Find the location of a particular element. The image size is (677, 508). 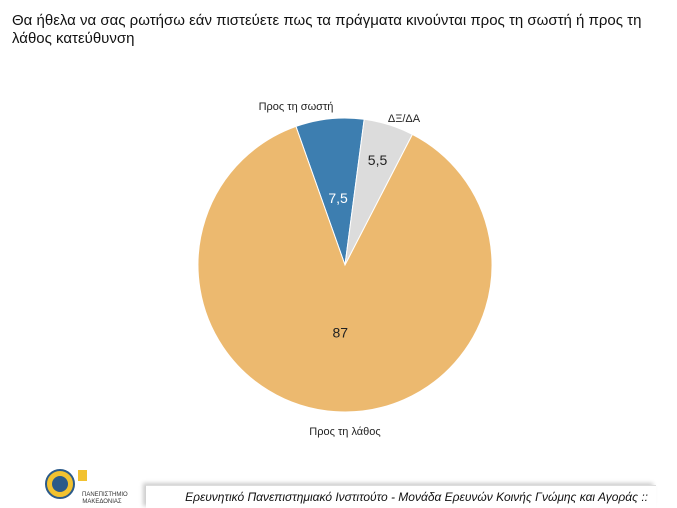

logo-text: ΠΑΝΕΠΙΣΤΗΜΙΟ ΜΑΚΕΔΟΝΙΑΣ is located at coordinates (105, 498).